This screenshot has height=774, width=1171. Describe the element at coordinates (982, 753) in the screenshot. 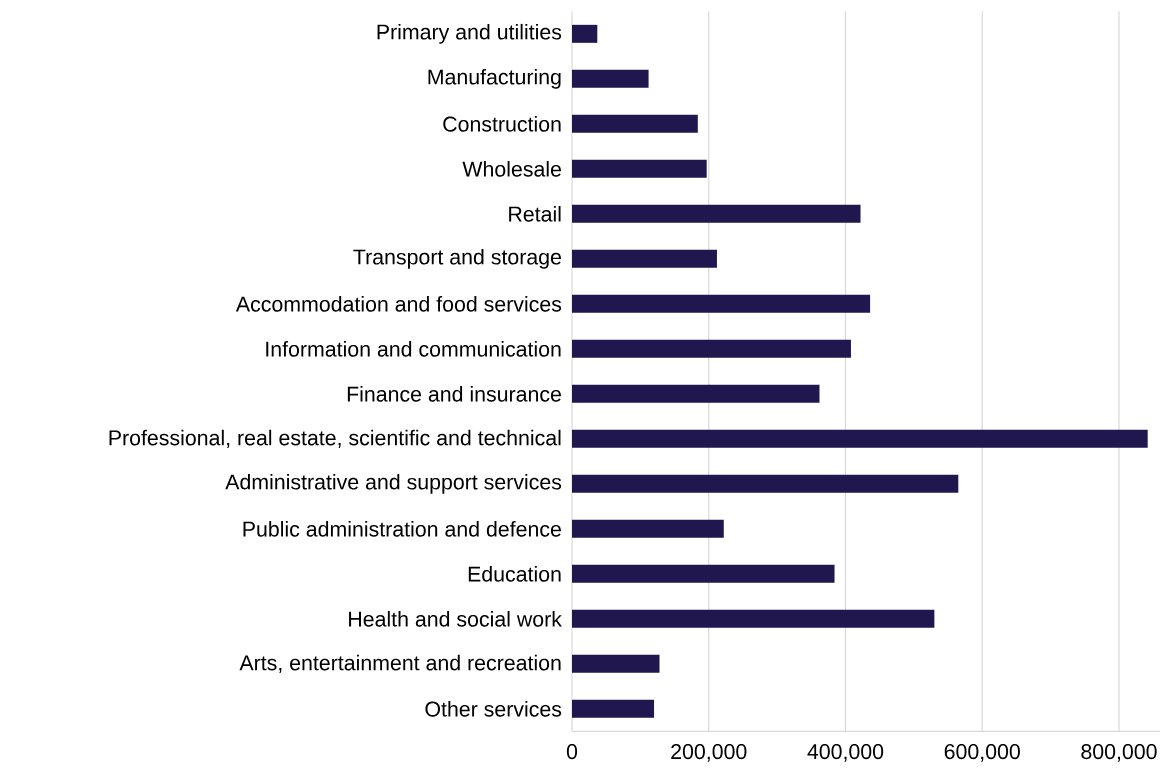

I see `x-tick-label: 600,000` at that location.